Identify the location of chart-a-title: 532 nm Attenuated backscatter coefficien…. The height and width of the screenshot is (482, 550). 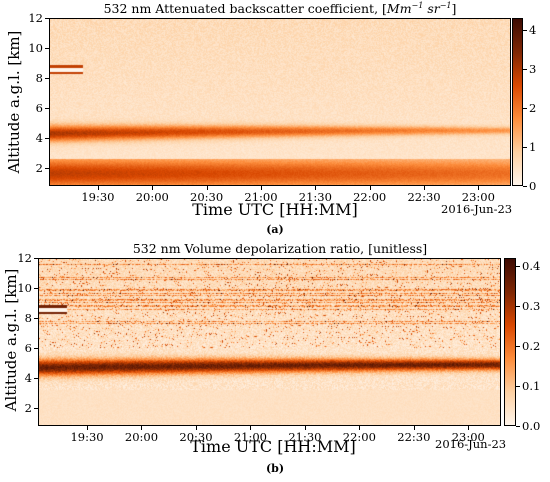
(280, 9).